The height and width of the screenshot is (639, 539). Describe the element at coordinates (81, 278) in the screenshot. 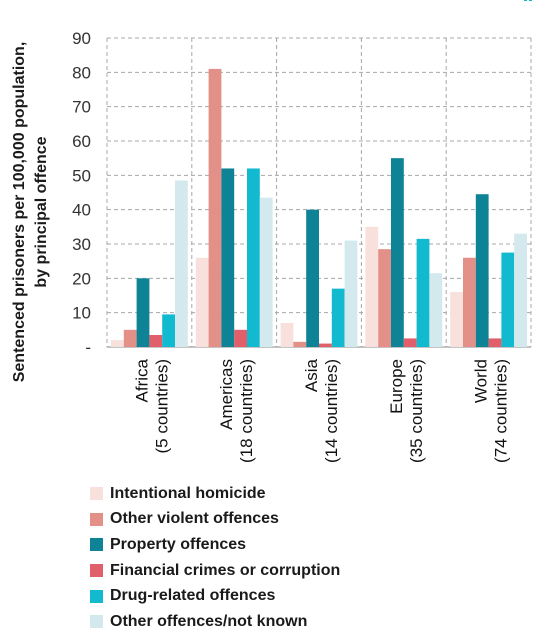

I see `y-tick-label: 20` at that location.